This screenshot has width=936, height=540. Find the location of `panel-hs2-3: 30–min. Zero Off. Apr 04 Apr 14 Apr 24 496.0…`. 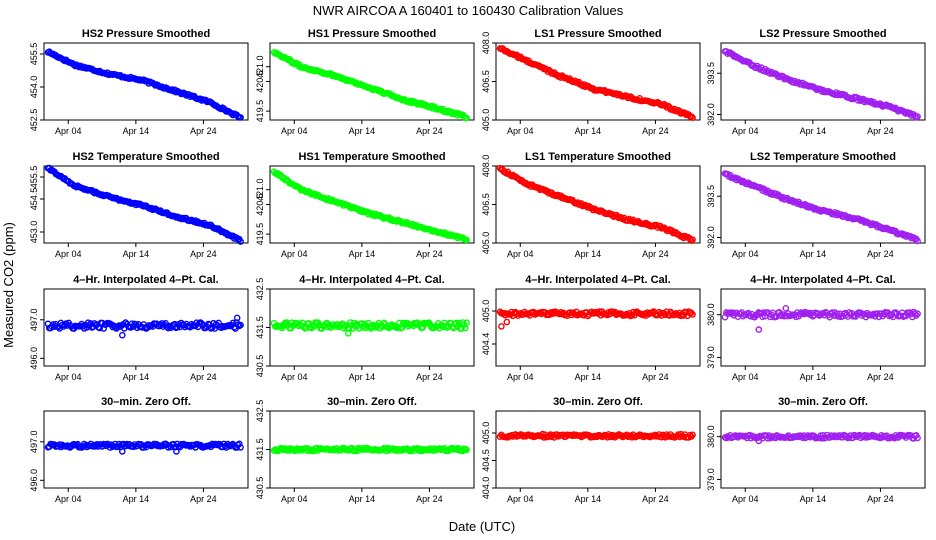

panel-hs2-3: 30–min. Zero Off. Apr 04 Apr 14 Apr 24 496.0… is located at coordinates (139, 450).